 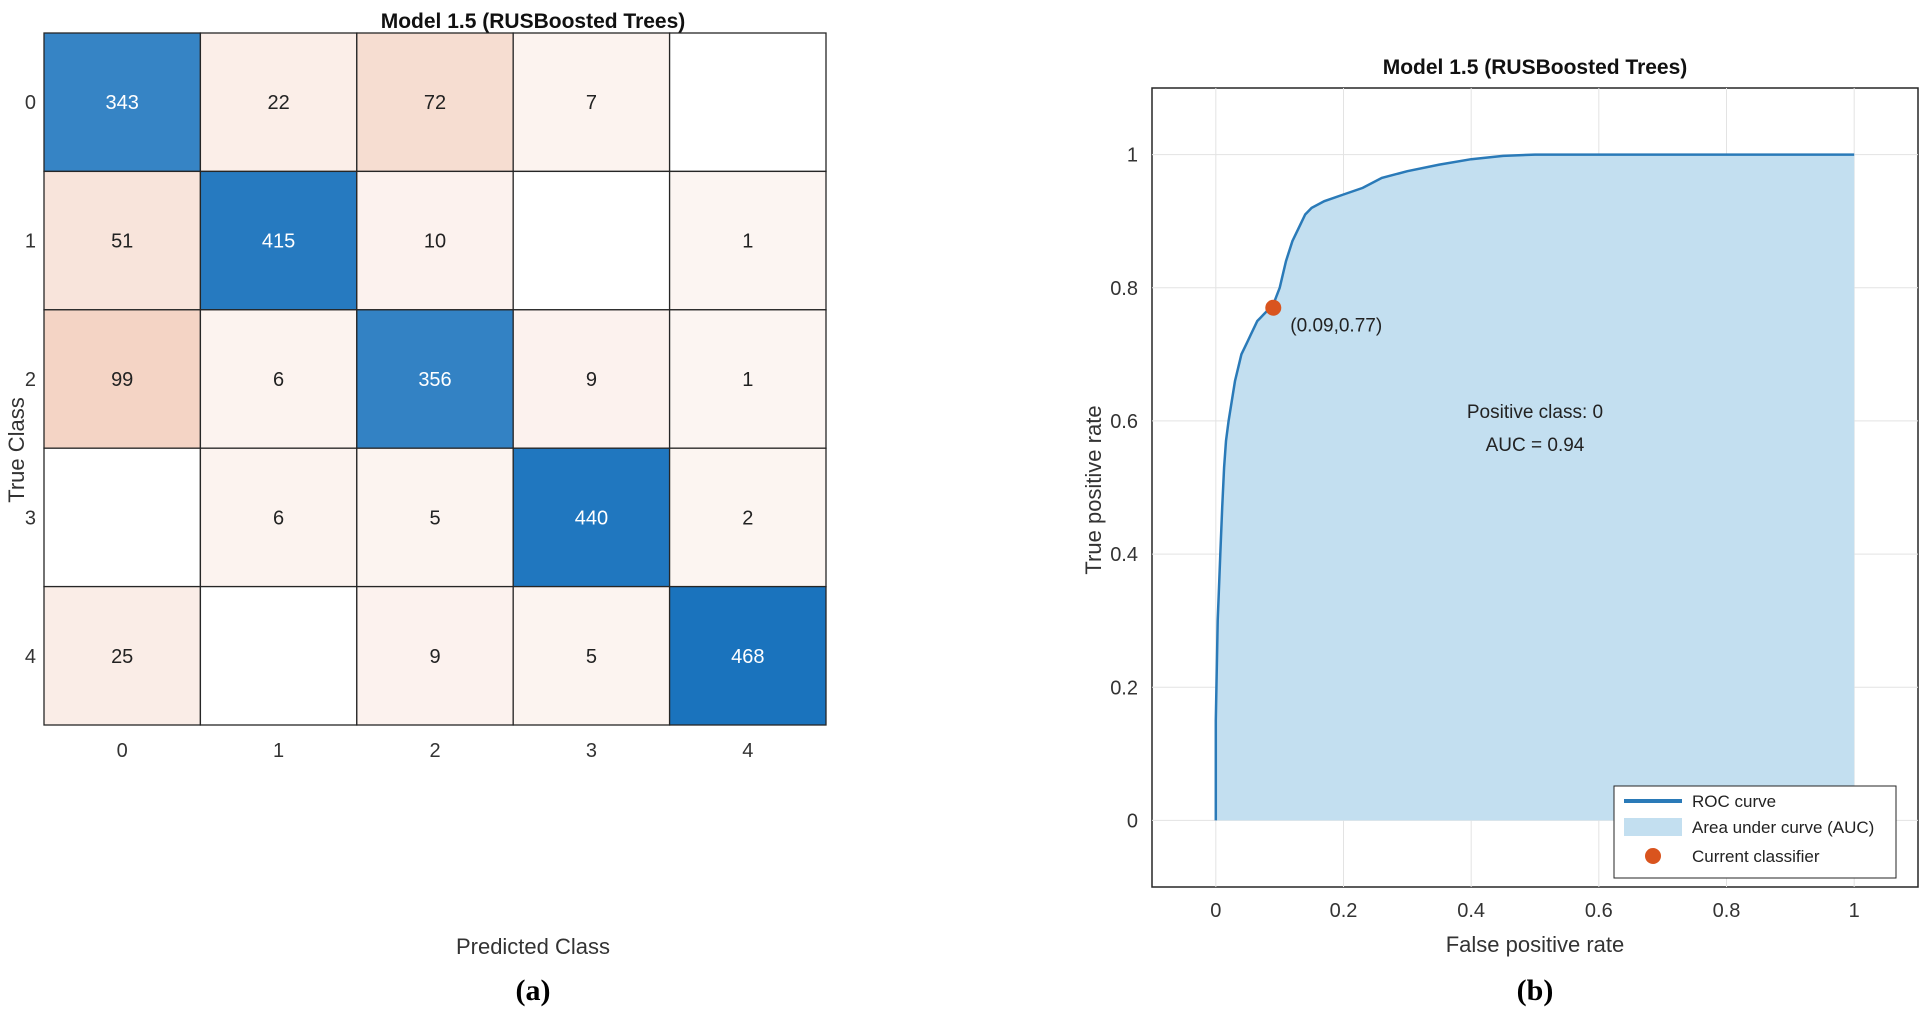 I want to click on cm-cell-value-2-3: 9, so click(x=591, y=380).